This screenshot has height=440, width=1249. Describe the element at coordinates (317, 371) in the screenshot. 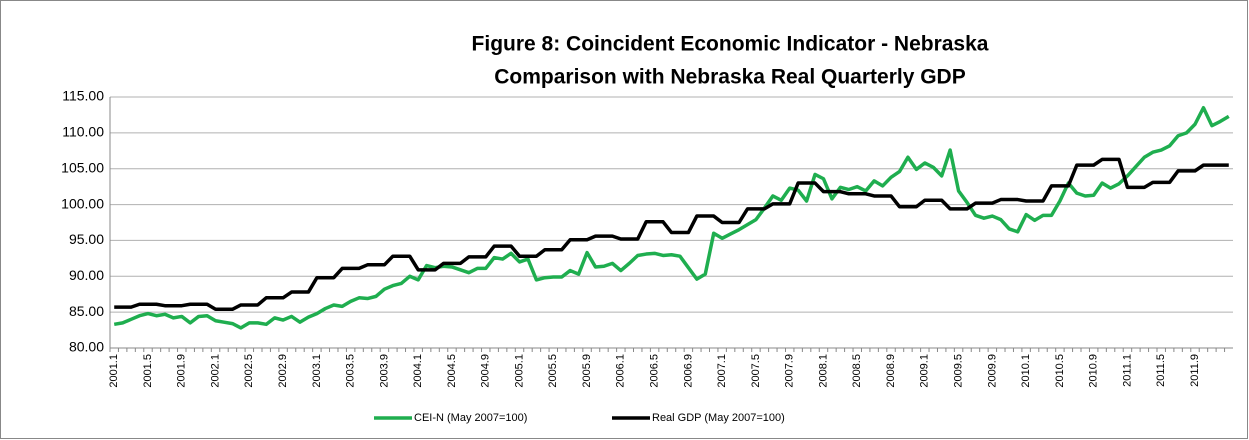

I see `x-tick-label: 2003.1` at that location.